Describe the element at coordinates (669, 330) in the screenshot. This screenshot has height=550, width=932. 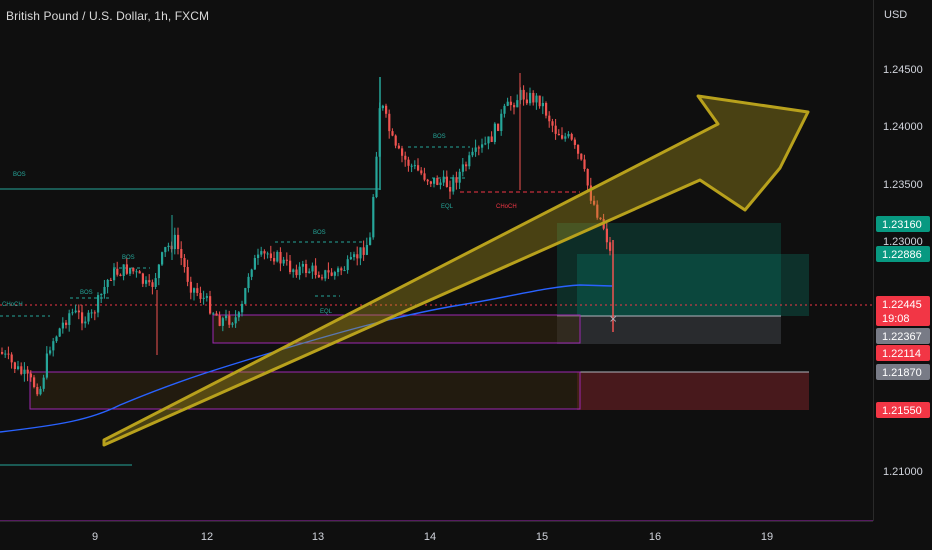
I see `entry-zone` at that location.